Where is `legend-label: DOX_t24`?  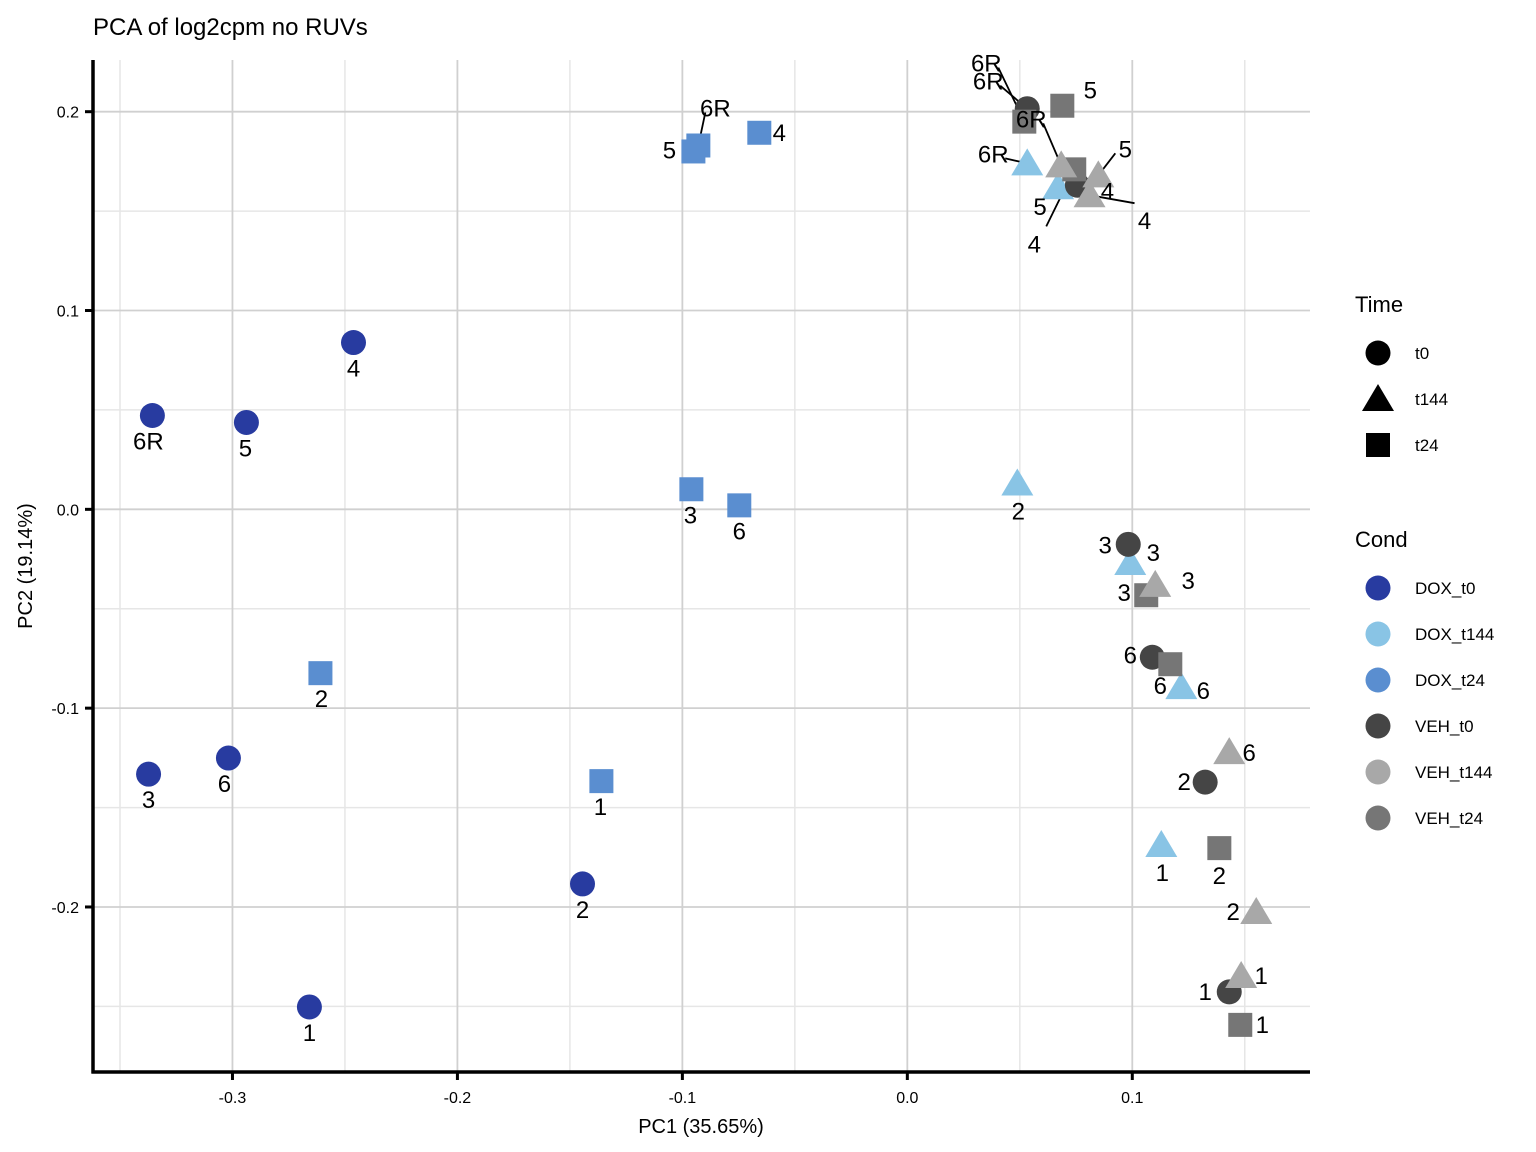
legend-label: DOX_t24 is located at coordinates (1450, 680).